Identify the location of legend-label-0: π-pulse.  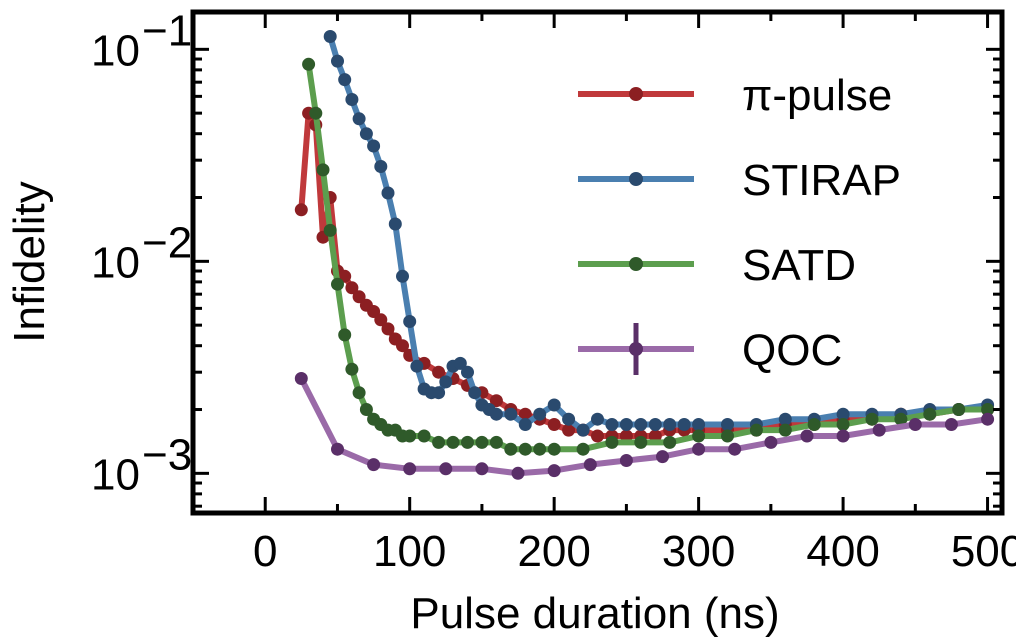
(817, 95).